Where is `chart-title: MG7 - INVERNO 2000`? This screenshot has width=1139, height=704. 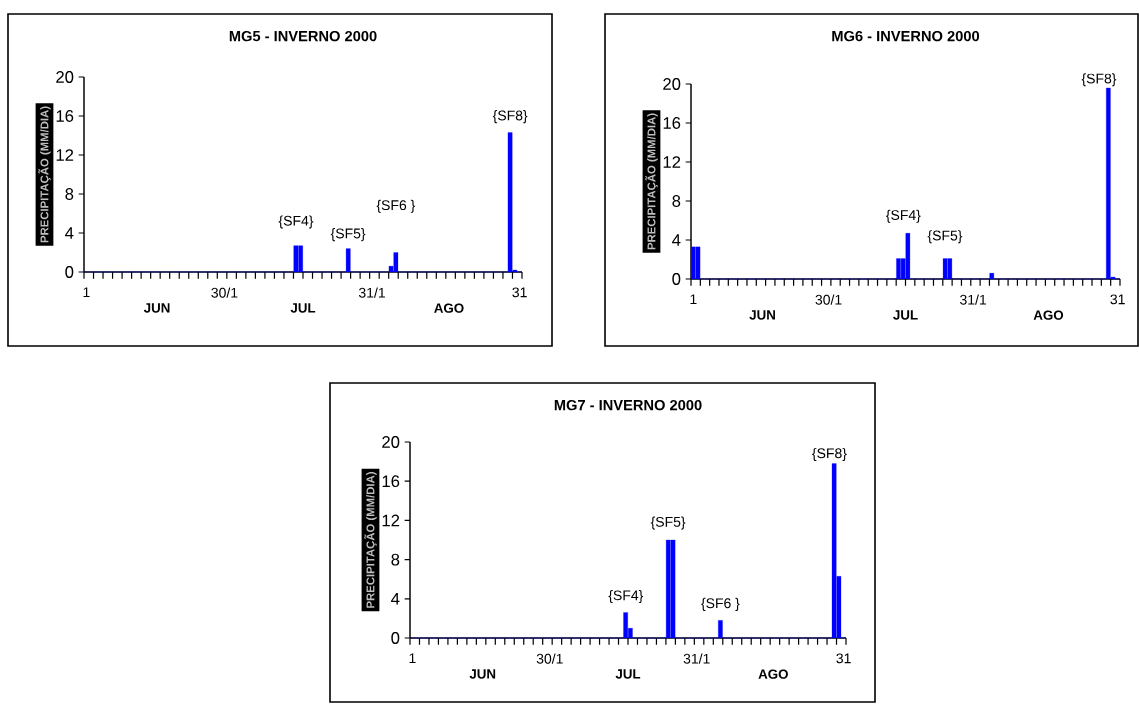
chart-title: MG7 - INVERNO 2000 is located at coordinates (628, 405).